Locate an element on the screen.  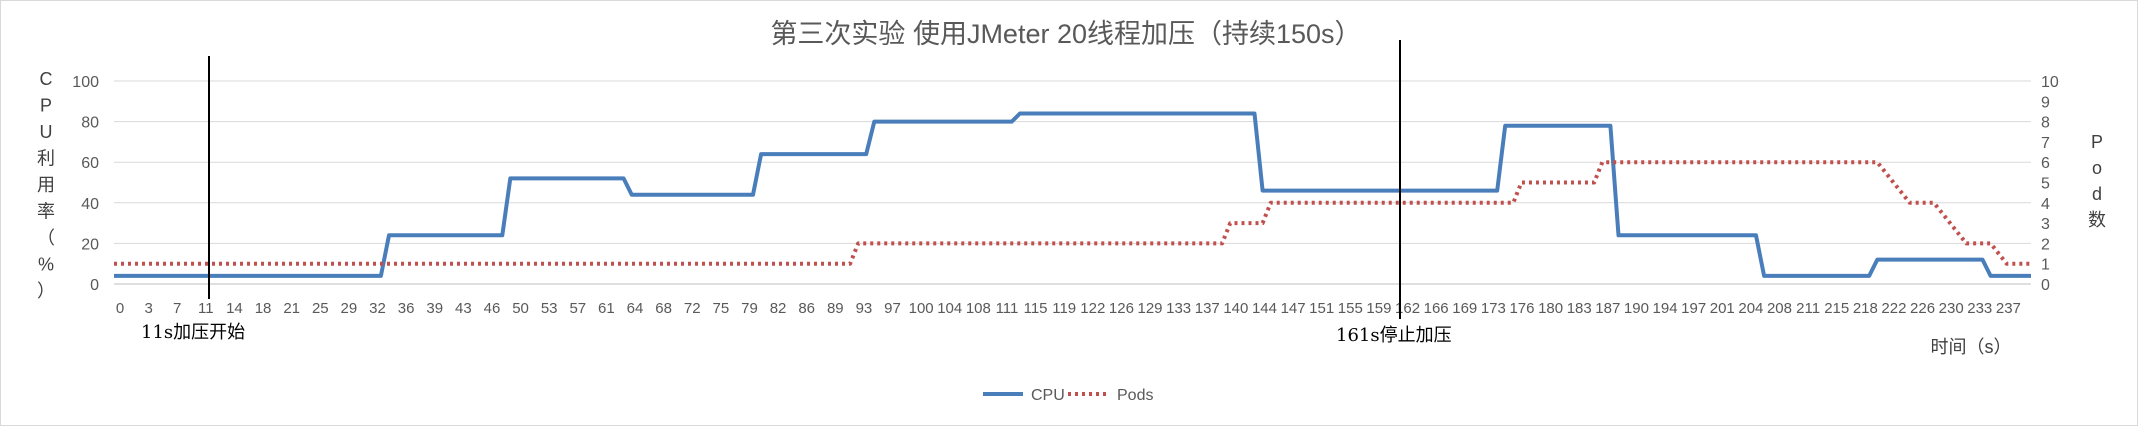
x-tick-label: 230 is located at coordinates (1951, 308).